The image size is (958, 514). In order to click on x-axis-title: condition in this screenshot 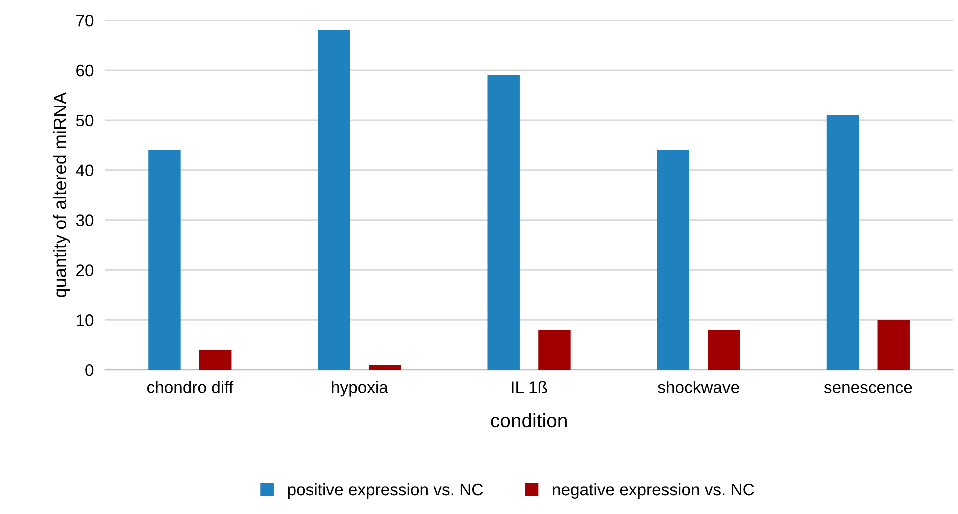, I will do `click(529, 420)`.